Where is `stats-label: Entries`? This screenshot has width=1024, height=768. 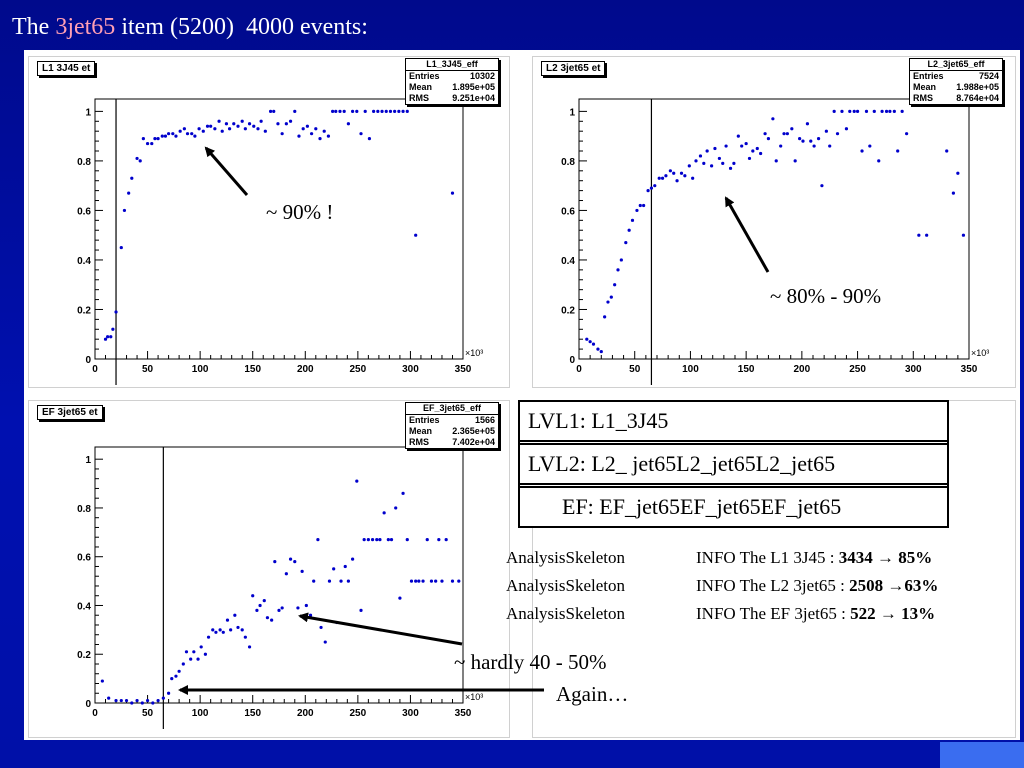
stats-label: Entries is located at coordinates (928, 76).